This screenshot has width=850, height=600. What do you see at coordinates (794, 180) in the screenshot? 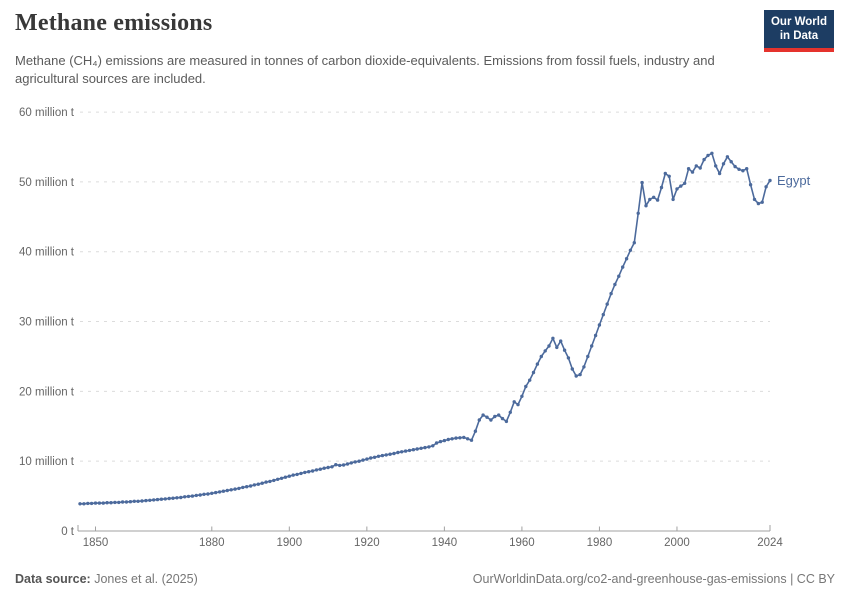
I see `entity-label-egypt: Egypt` at bounding box center [794, 180].